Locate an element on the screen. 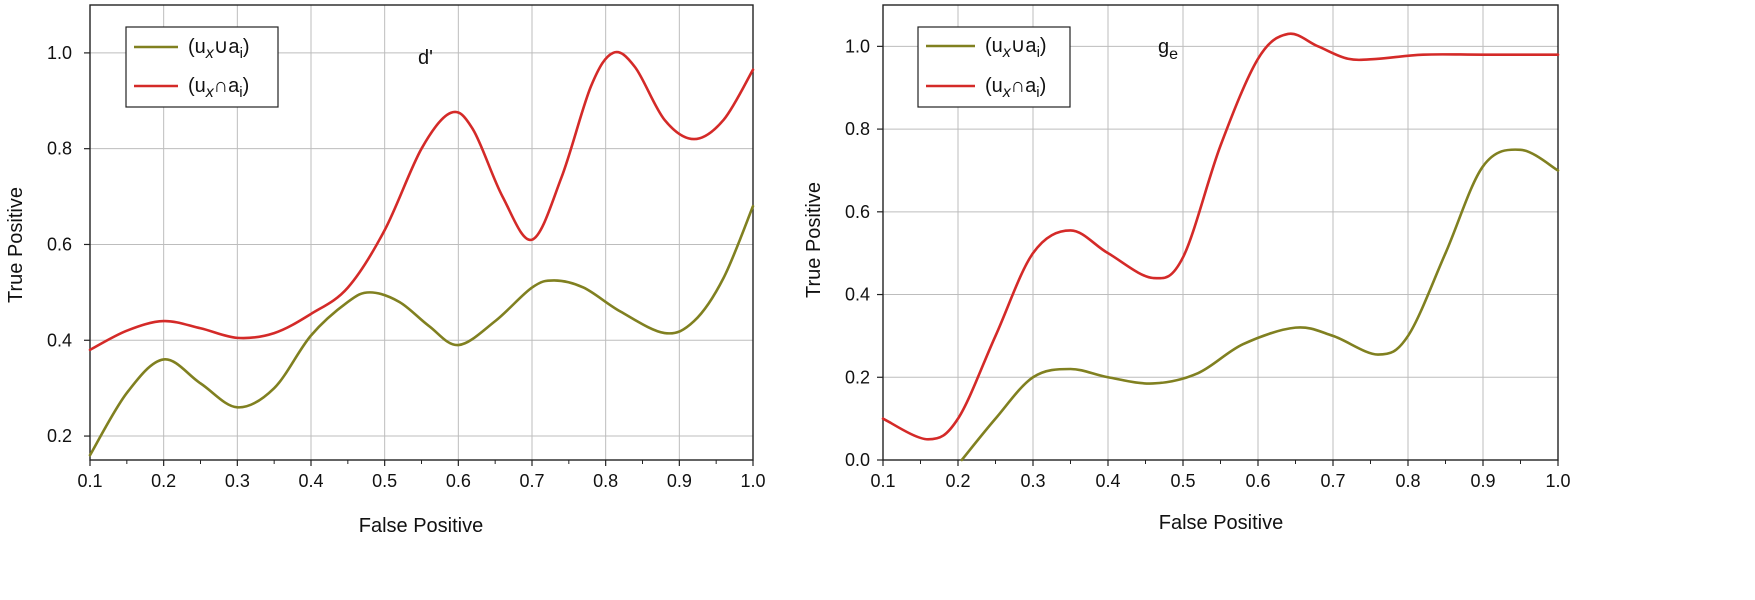 Image resolution: width=1755 pixels, height=600 pixels. chart-right-annotation: ge is located at coordinates (1168, 49).